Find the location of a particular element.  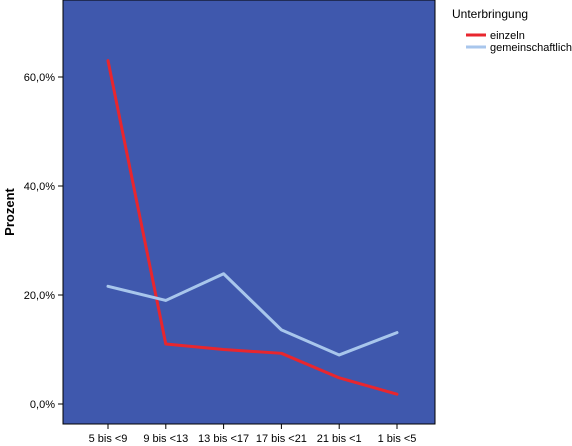

x-tick-label: 21 bis <1 is located at coordinates (339, 439).